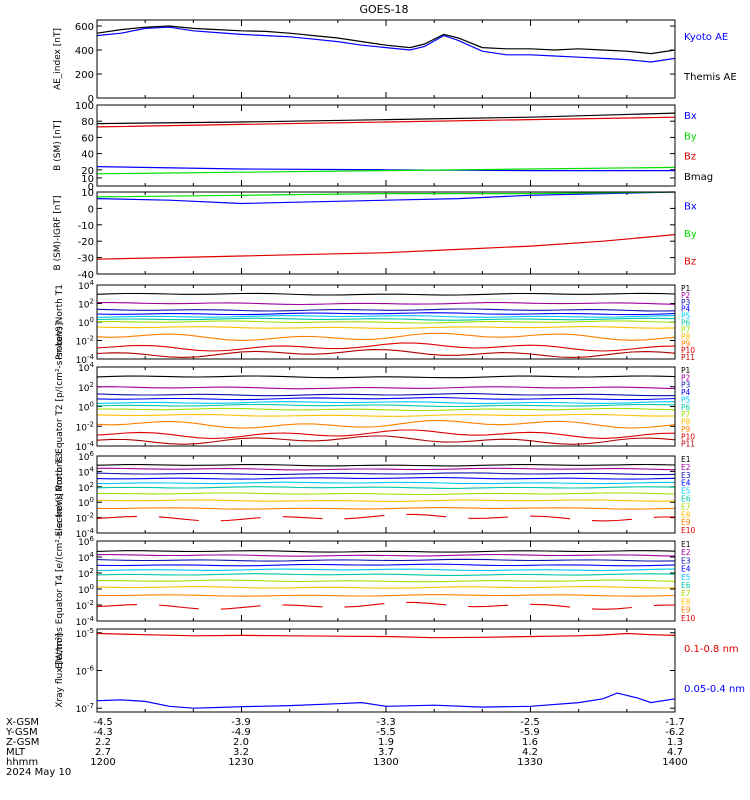 This screenshot has height=800, width=750. Describe the element at coordinates (60, 581) in the screenshot. I see `y-axis-label: Electrons Equator T4 [e/(cm²-s-sr-keV)]` at that location.